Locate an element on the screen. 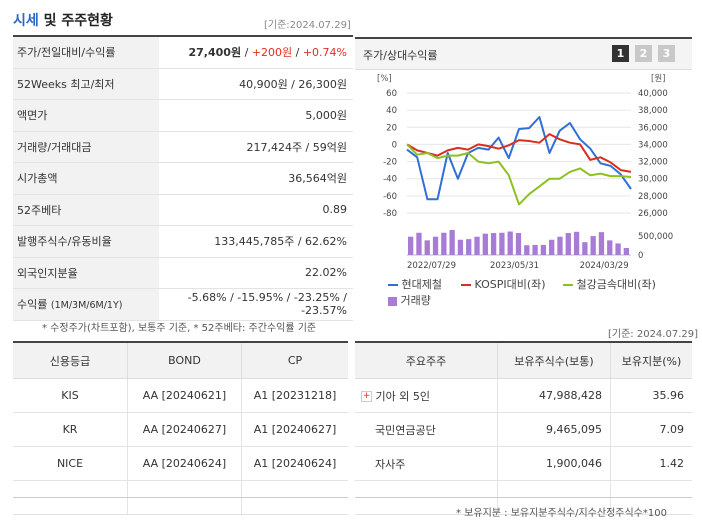 Image resolution: width=702 pixels, height=525 pixels. info-row-price: 주가/전일대비/수익률 27,400원 / +200원 / +0.74% is located at coordinates (183, 53).